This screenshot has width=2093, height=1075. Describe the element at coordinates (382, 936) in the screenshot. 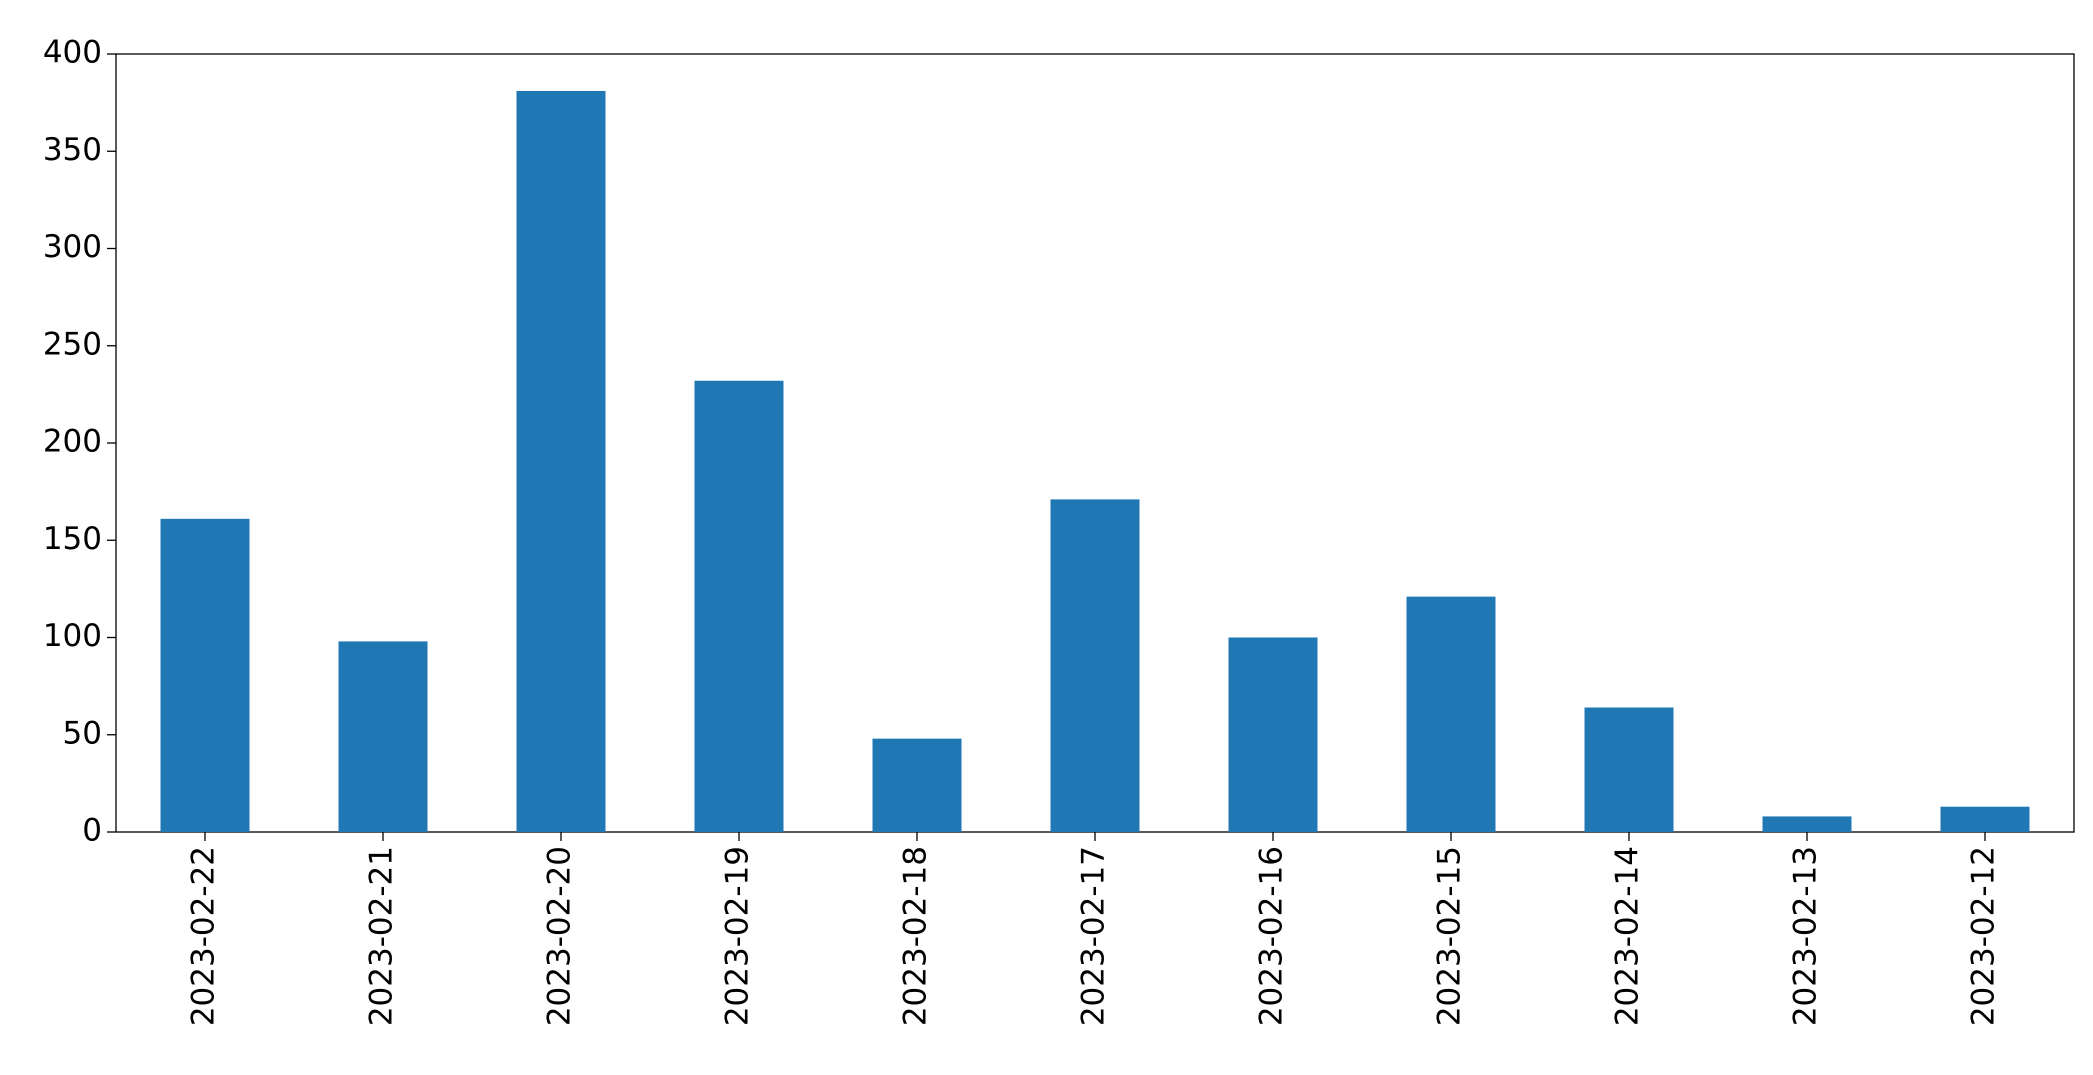

I see `x-tick-label: 2023-02-21` at that location.